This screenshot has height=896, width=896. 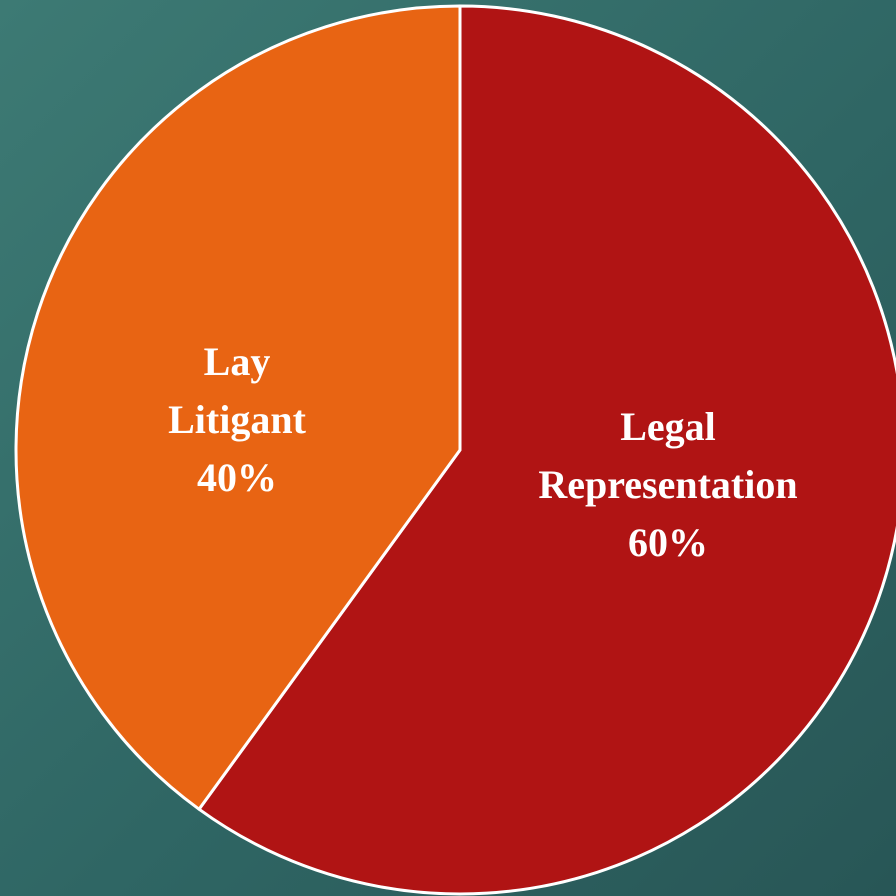 What do you see at coordinates (237, 477) in the screenshot?
I see `value-label: 40%` at bounding box center [237, 477].